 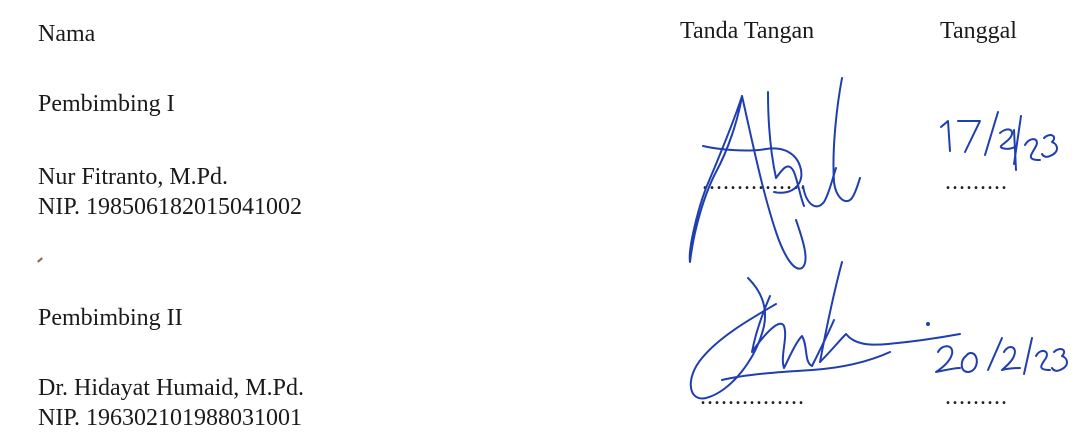 What do you see at coordinates (999, 141) in the screenshot?
I see `handwritten-date1` at bounding box center [999, 141].